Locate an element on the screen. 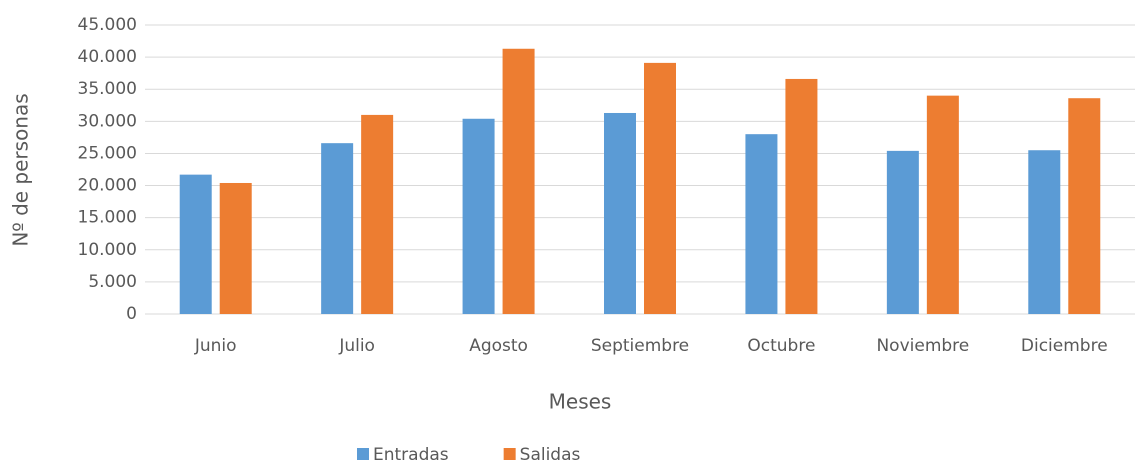 The height and width of the screenshot is (464, 1139). legend-label: Entradas is located at coordinates (411, 454).